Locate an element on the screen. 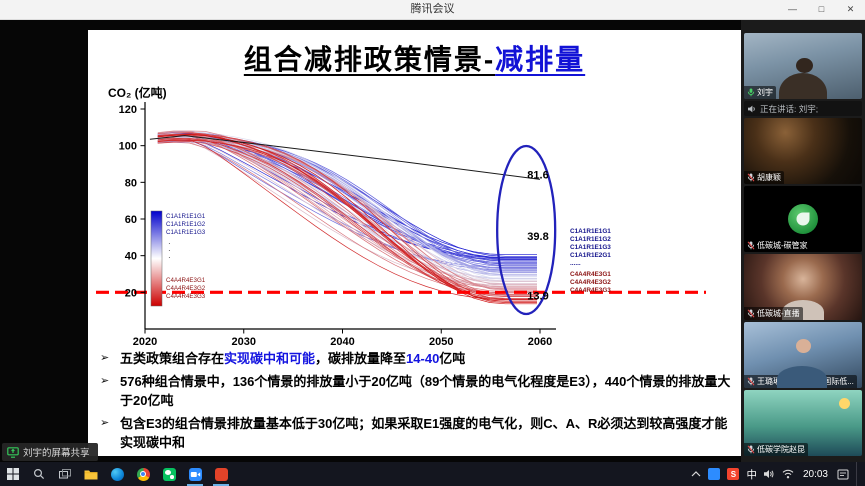 This screenshot has width=865, height=486. screen-share-icon is located at coordinates (13, 452).